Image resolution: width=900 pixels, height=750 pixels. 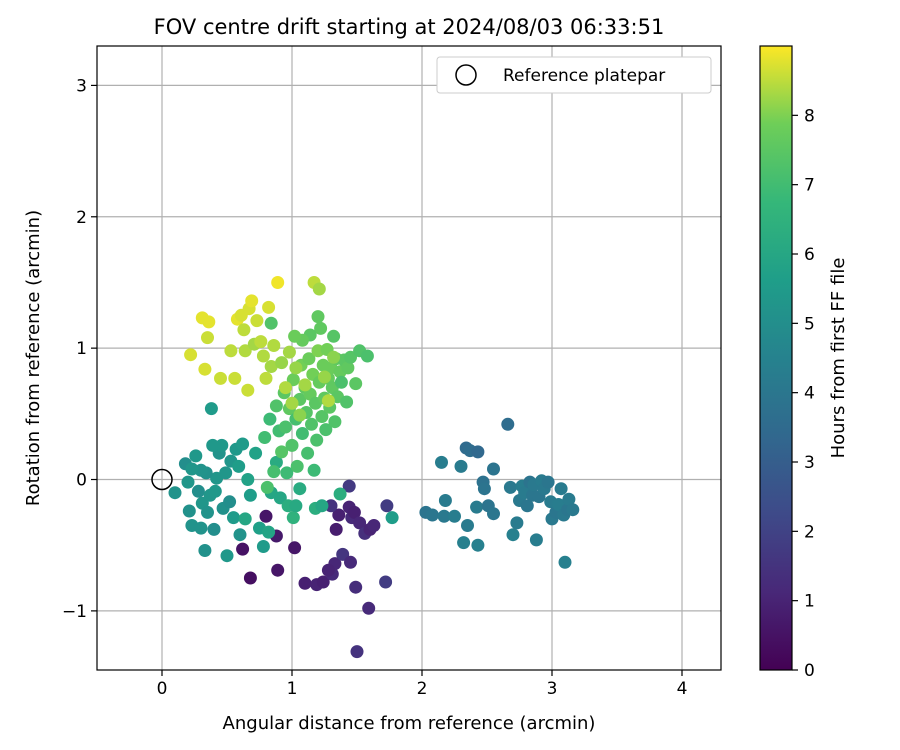 What do you see at coordinates (292, 689) in the screenshot?
I see `x-tick-label: 1` at bounding box center [292, 689].